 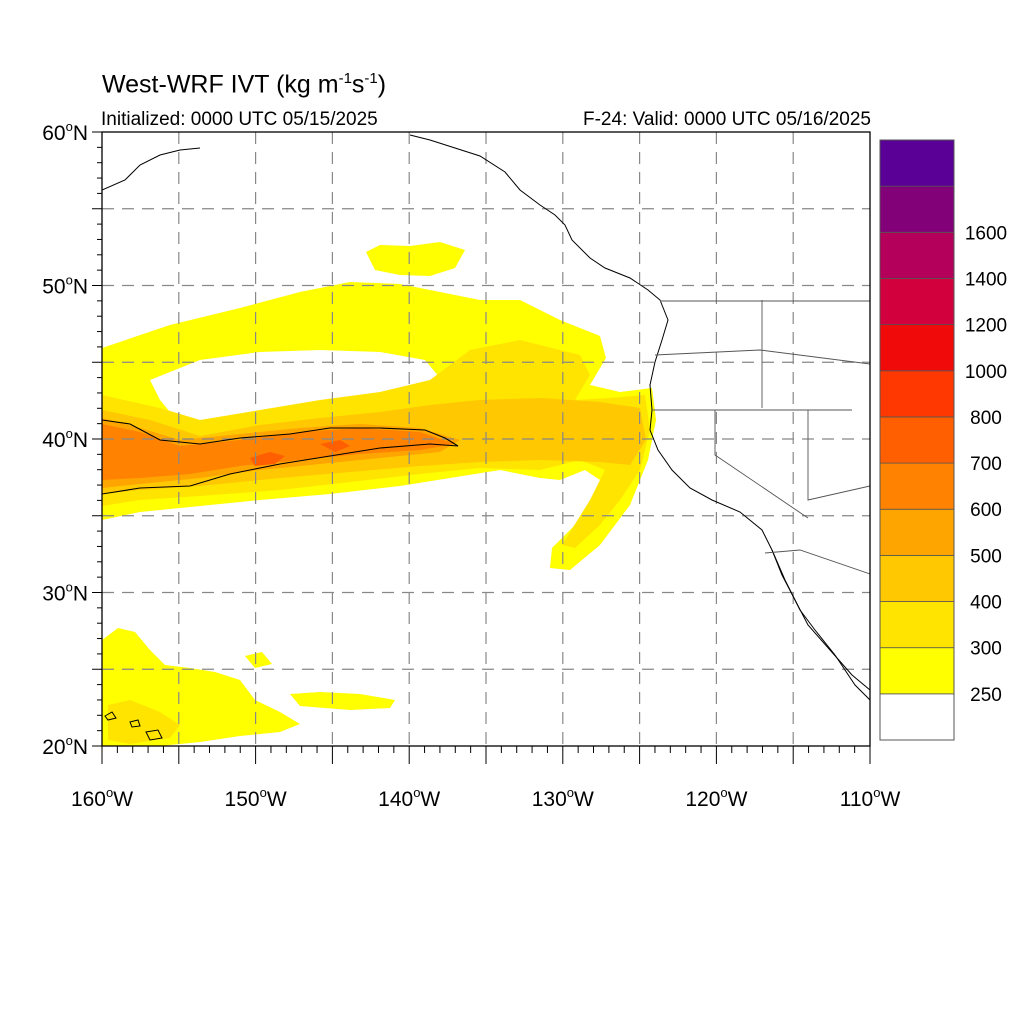 I want to click on y-tick-label: 30oN, so click(x=65, y=593).